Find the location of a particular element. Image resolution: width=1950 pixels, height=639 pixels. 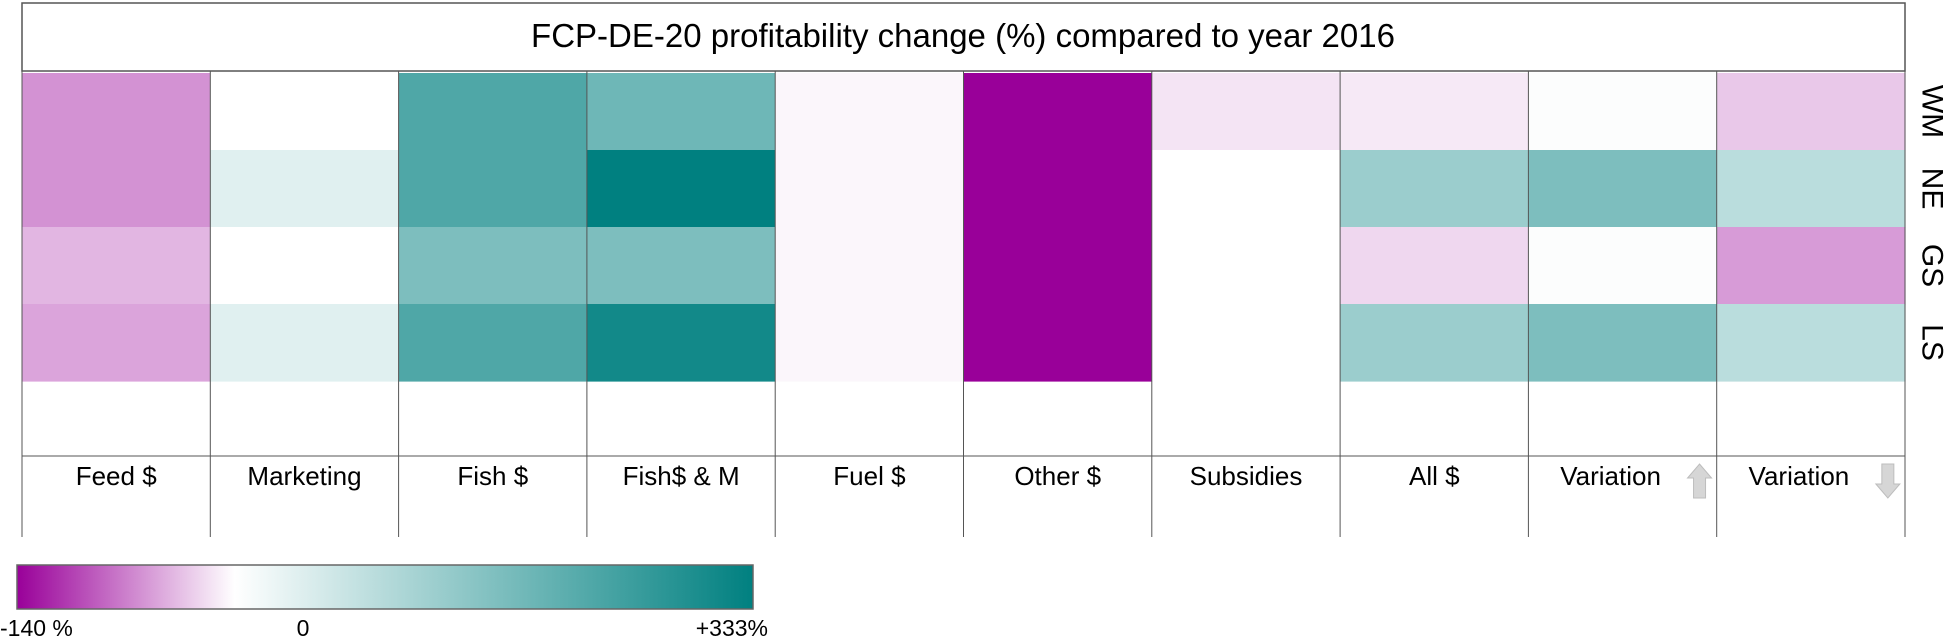

column-label: Fish$ & M is located at coordinates (681, 476).